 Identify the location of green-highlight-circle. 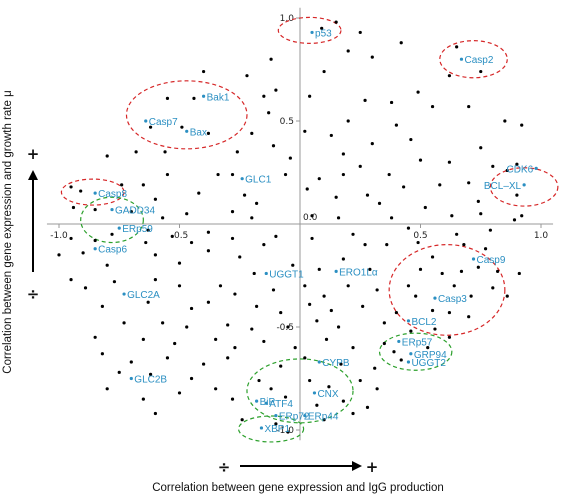
(271, 429).